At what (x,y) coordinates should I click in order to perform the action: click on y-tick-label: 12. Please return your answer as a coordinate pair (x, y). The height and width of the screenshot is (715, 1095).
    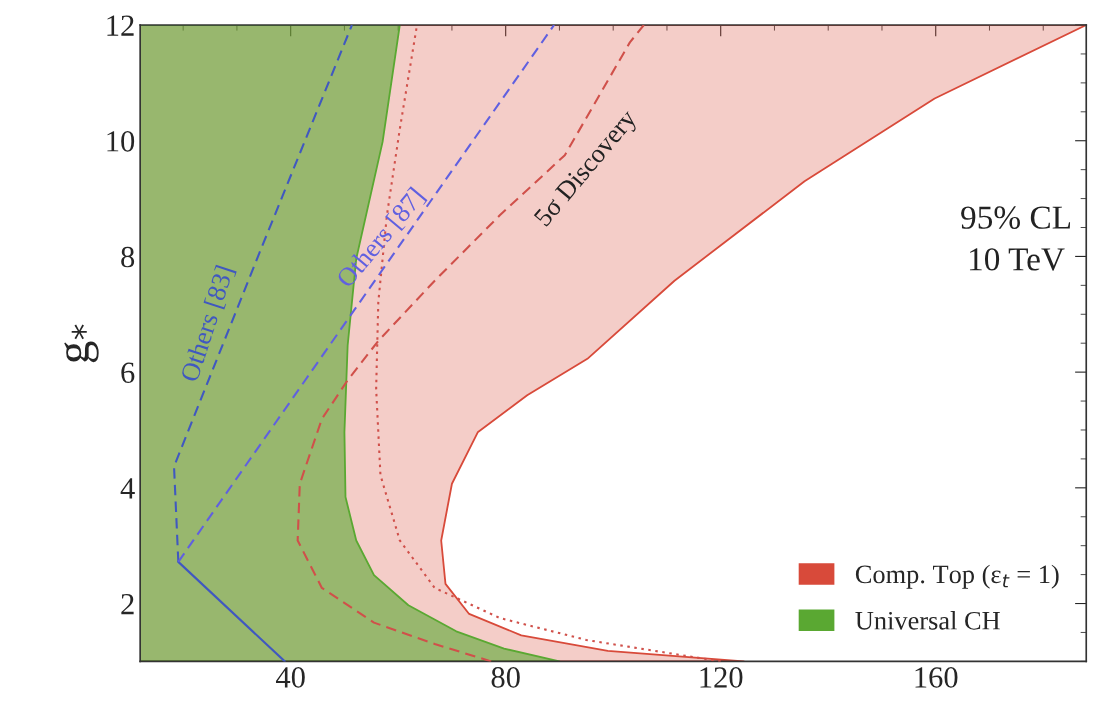
    Looking at the image, I should click on (120, 25).